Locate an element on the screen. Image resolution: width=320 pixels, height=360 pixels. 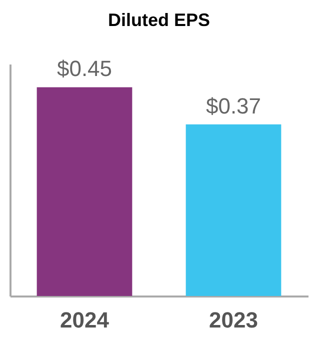
x-tick-label: 2023 is located at coordinates (233, 320).